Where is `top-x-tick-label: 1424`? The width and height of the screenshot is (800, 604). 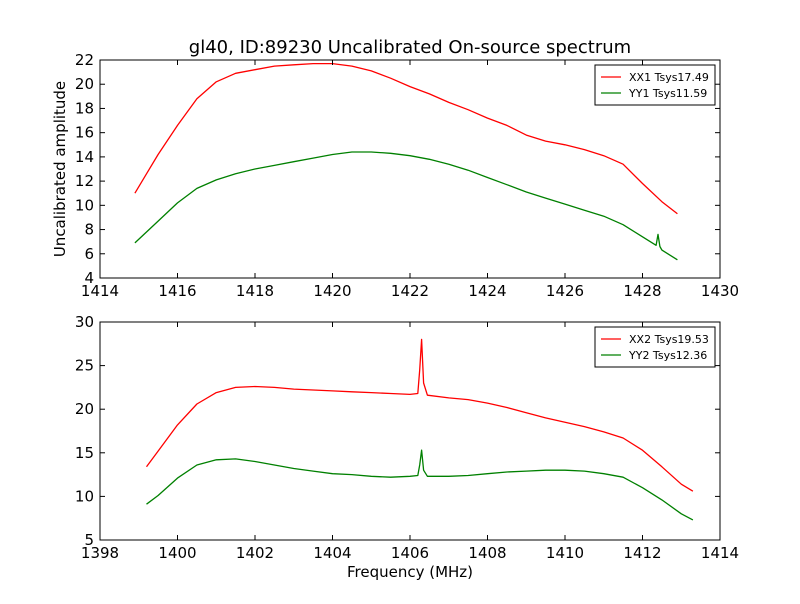
top-x-tick-label: 1424 is located at coordinates (487, 291).